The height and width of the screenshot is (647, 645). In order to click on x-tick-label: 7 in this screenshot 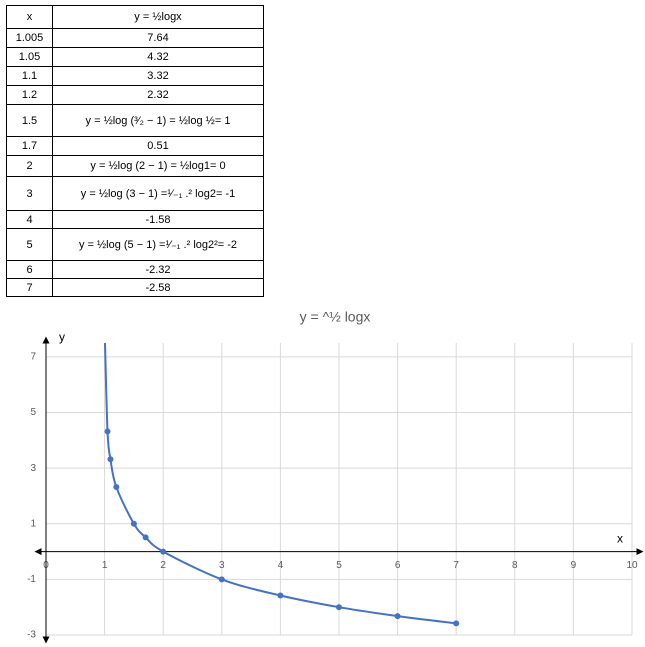, I will do `click(456, 565)`.